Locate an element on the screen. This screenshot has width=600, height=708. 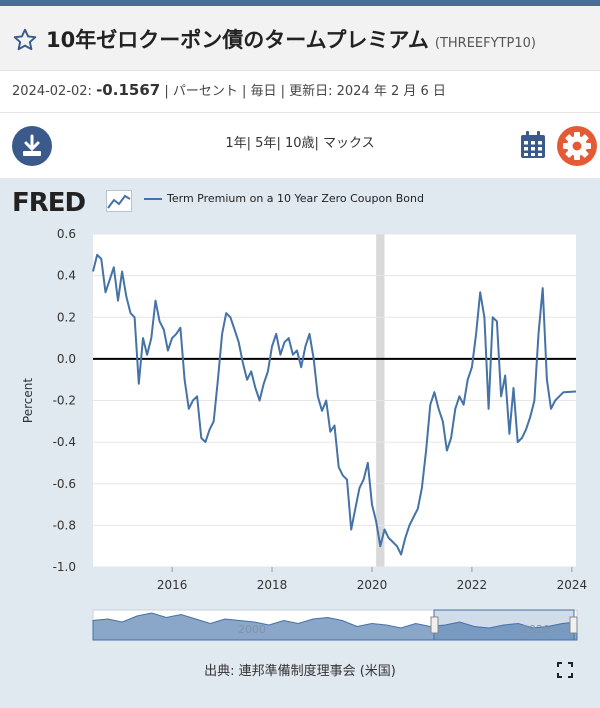
download-icon is located at coordinates (32, 145).